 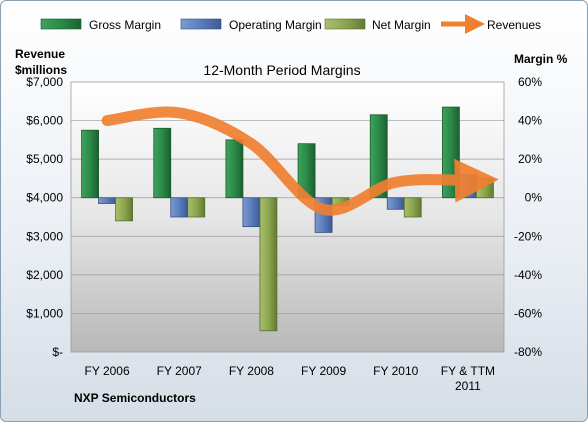 I want to click on x-category-label: FY 2008, so click(x=251, y=371).